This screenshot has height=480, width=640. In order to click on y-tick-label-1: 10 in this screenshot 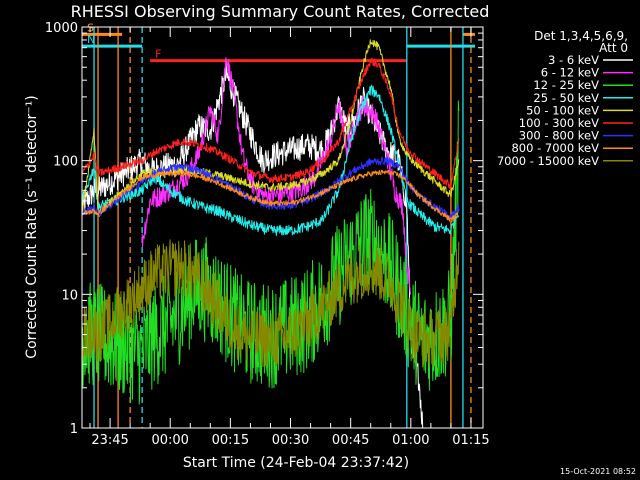, I will do `click(69, 295)`.